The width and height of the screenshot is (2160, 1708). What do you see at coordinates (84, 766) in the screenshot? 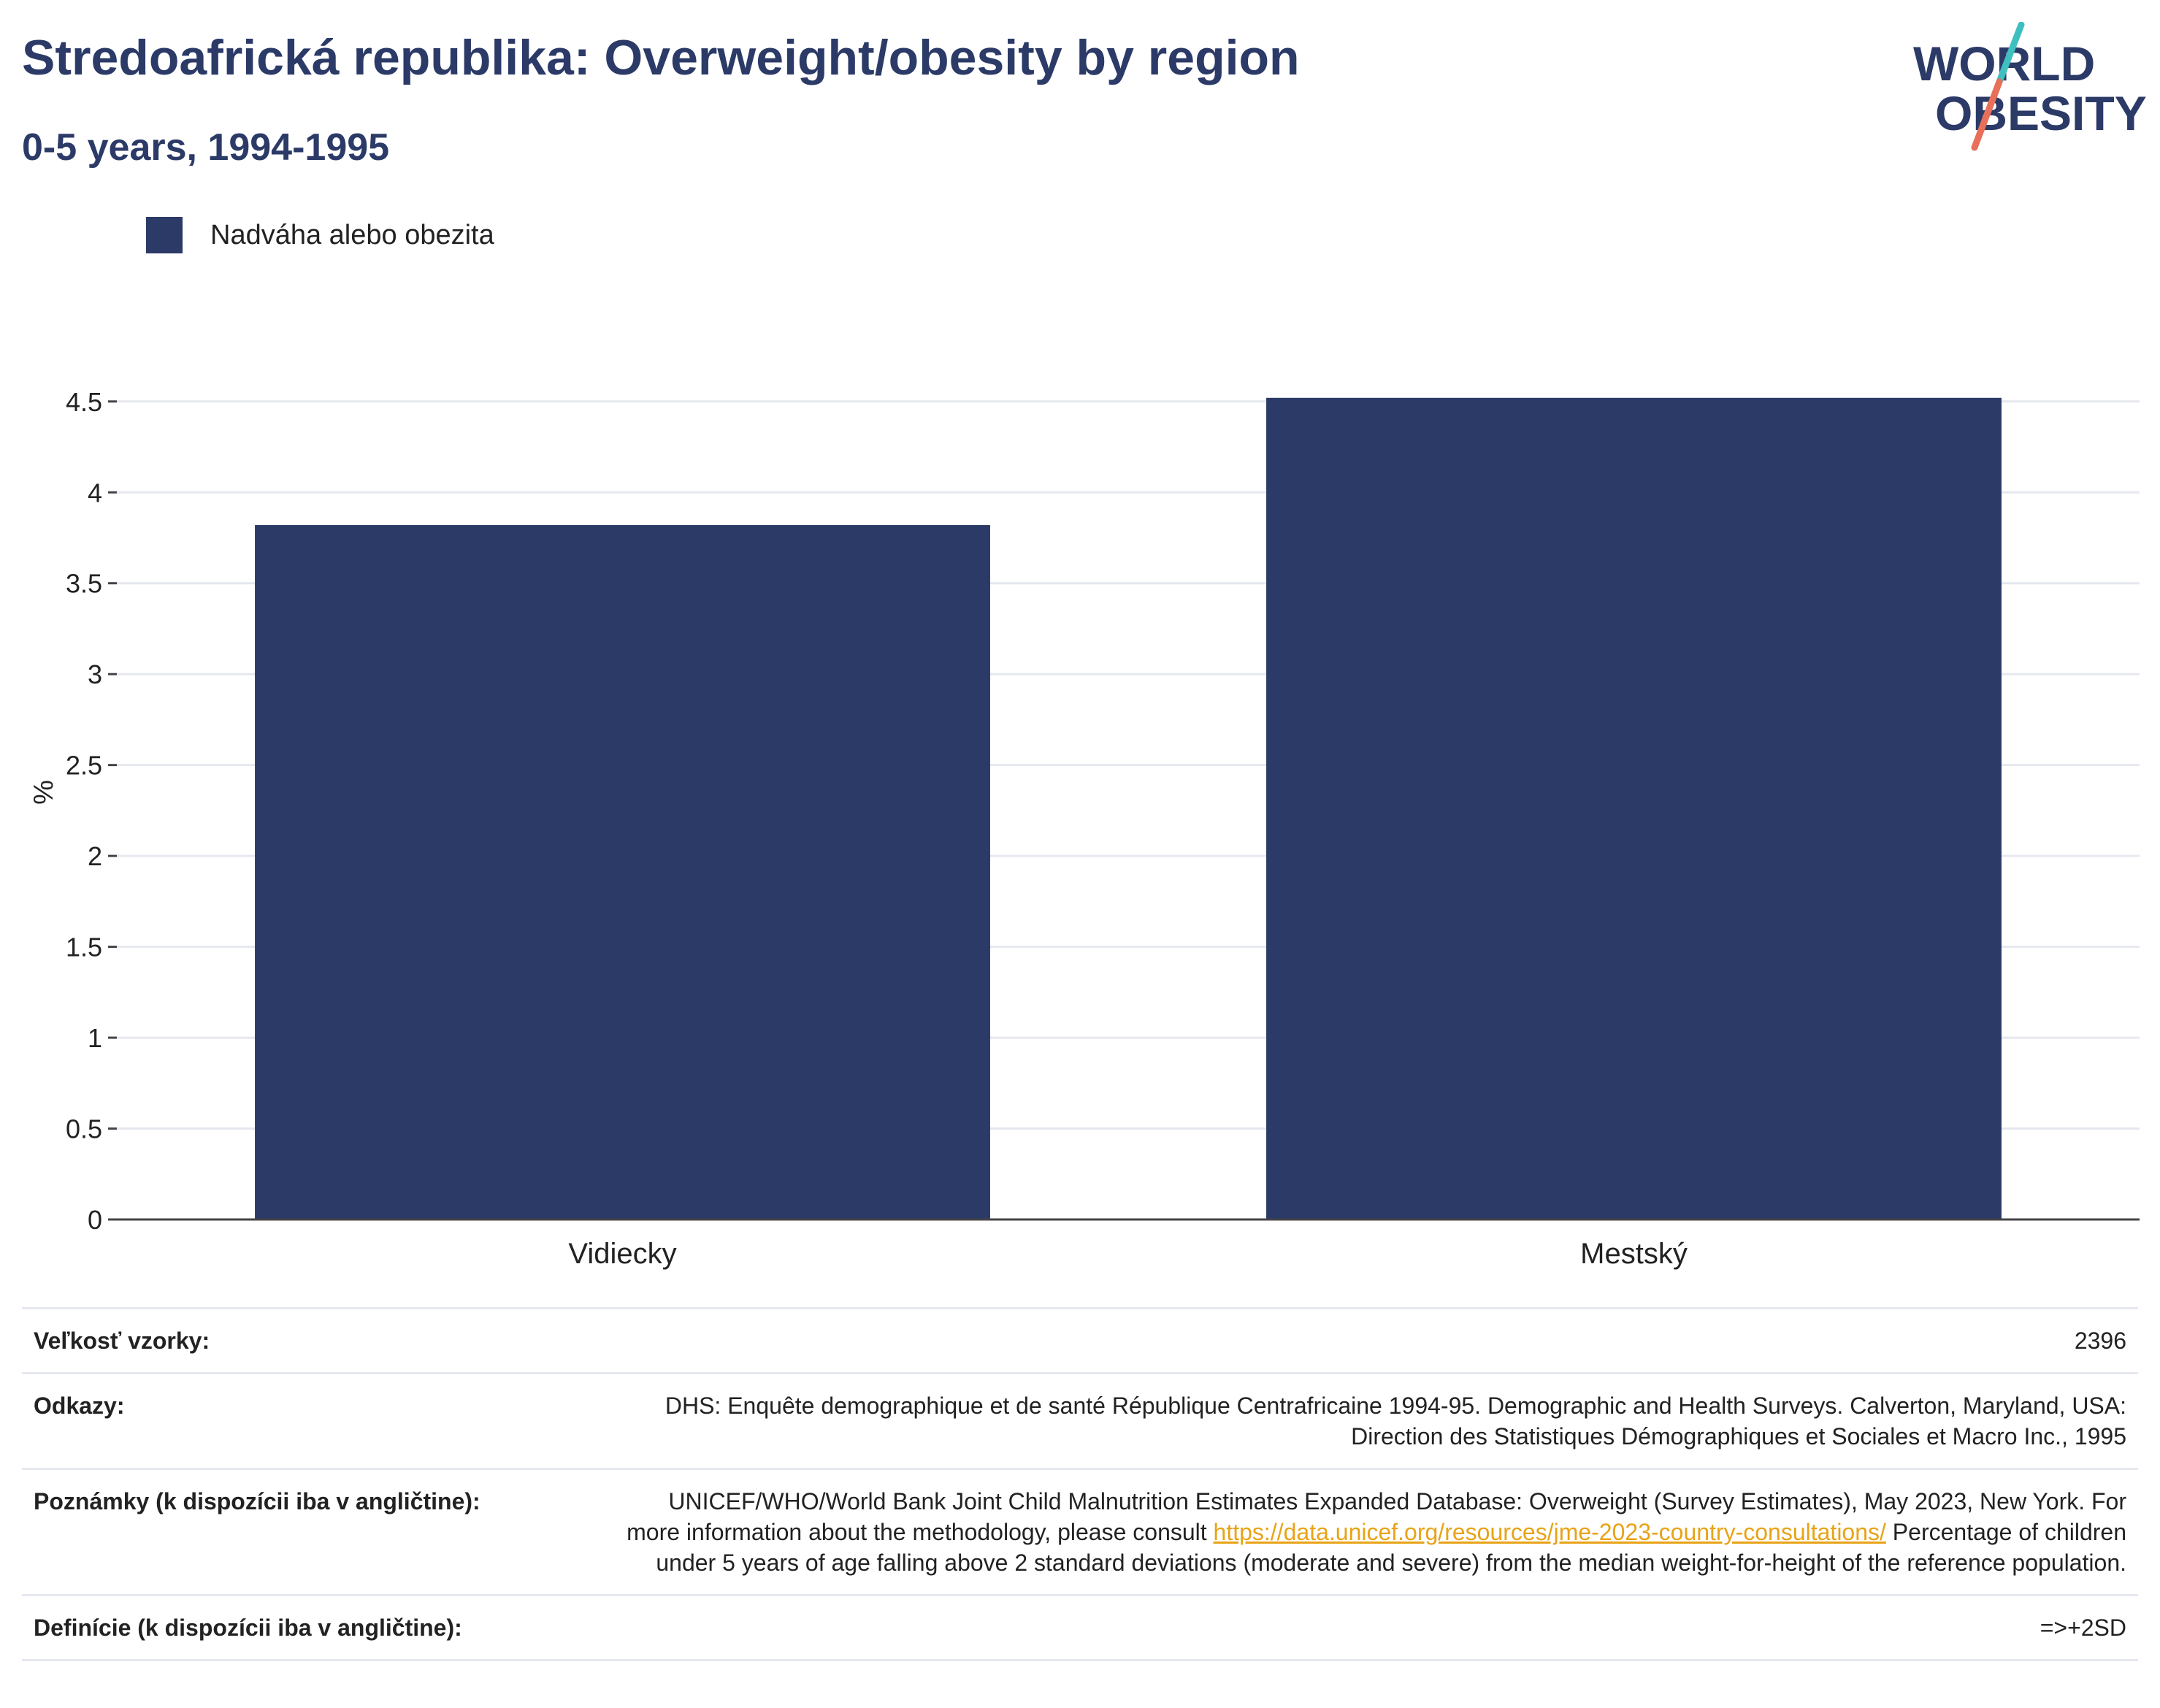
I see `y-tick-label: 2.5` at bounding box center [84, 766].